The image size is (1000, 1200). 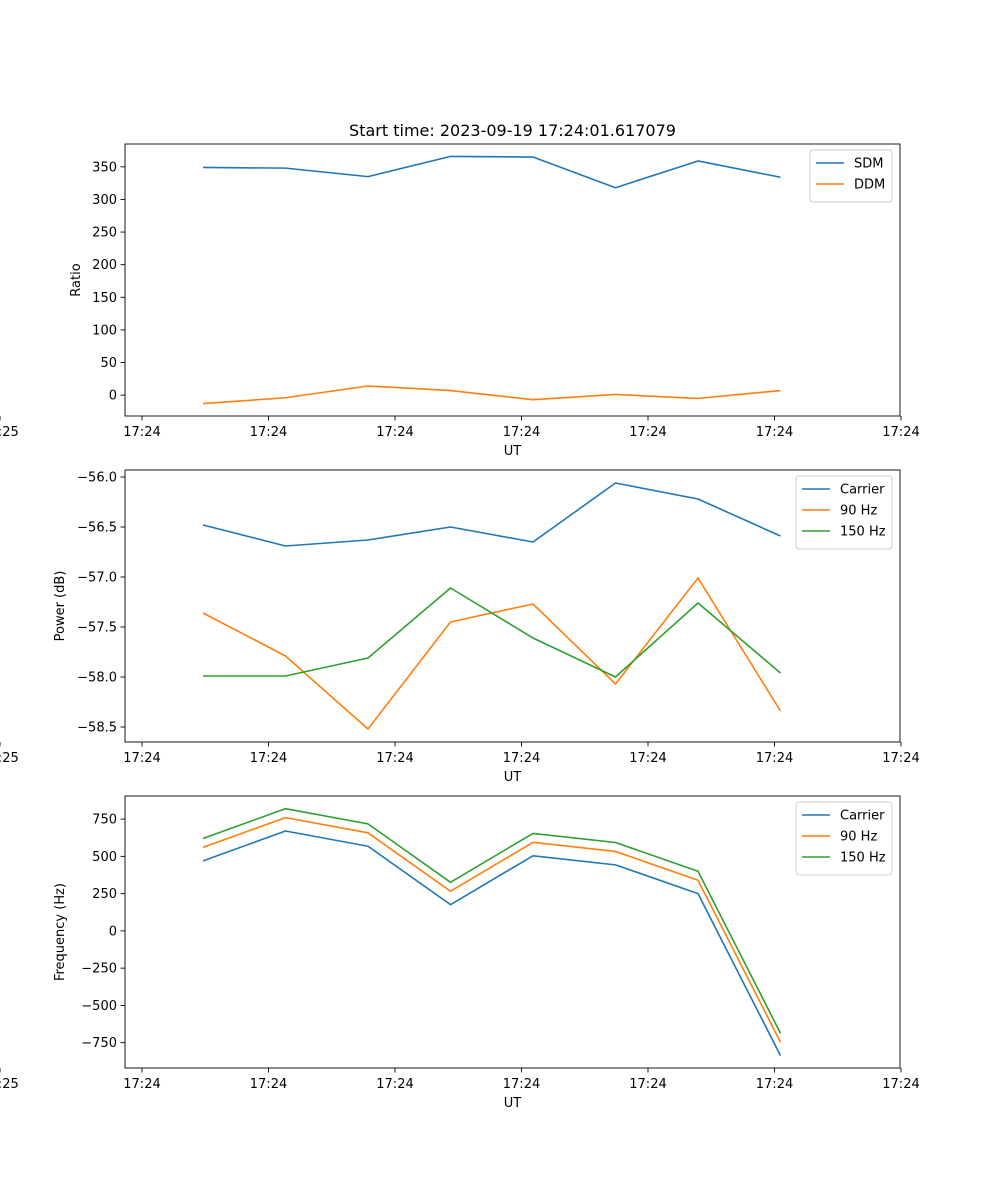 What do you see at coordinates (491, 172) in the screenshot?
I see `series-line-sdm` at bounding box center [491, 172].